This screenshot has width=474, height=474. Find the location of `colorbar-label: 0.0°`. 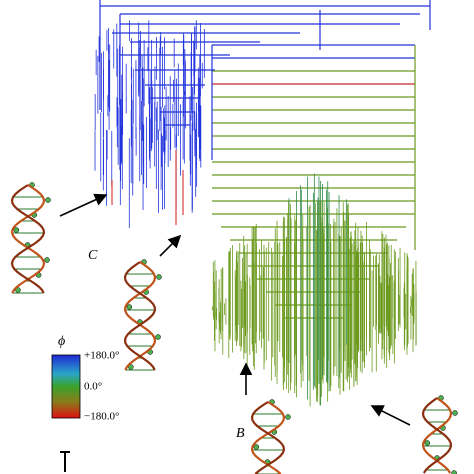

colorbar-label: 0.0° is located at coordinates (93, 387).